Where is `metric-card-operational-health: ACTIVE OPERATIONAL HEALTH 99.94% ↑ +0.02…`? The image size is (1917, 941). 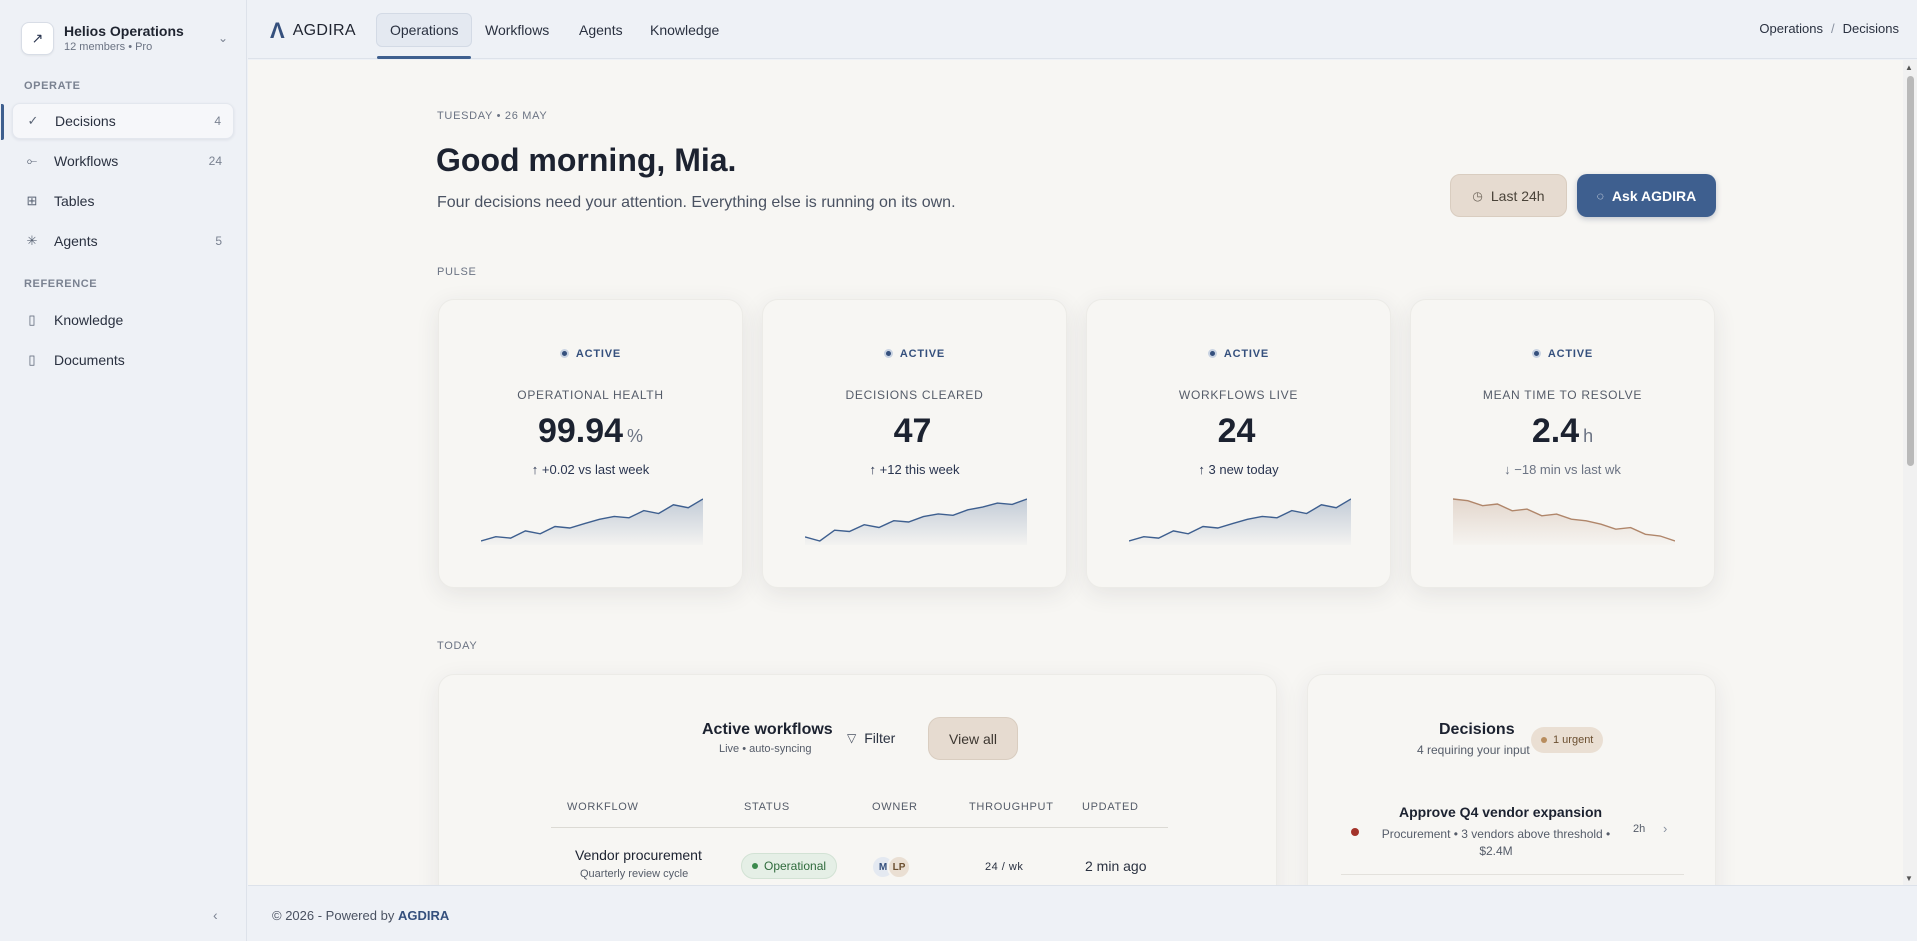 metric-card-operational-health: ACTIVE OPERATIONAL HEALTH 99.94% ↑ +0.02… is located at coordinates (590, 443).